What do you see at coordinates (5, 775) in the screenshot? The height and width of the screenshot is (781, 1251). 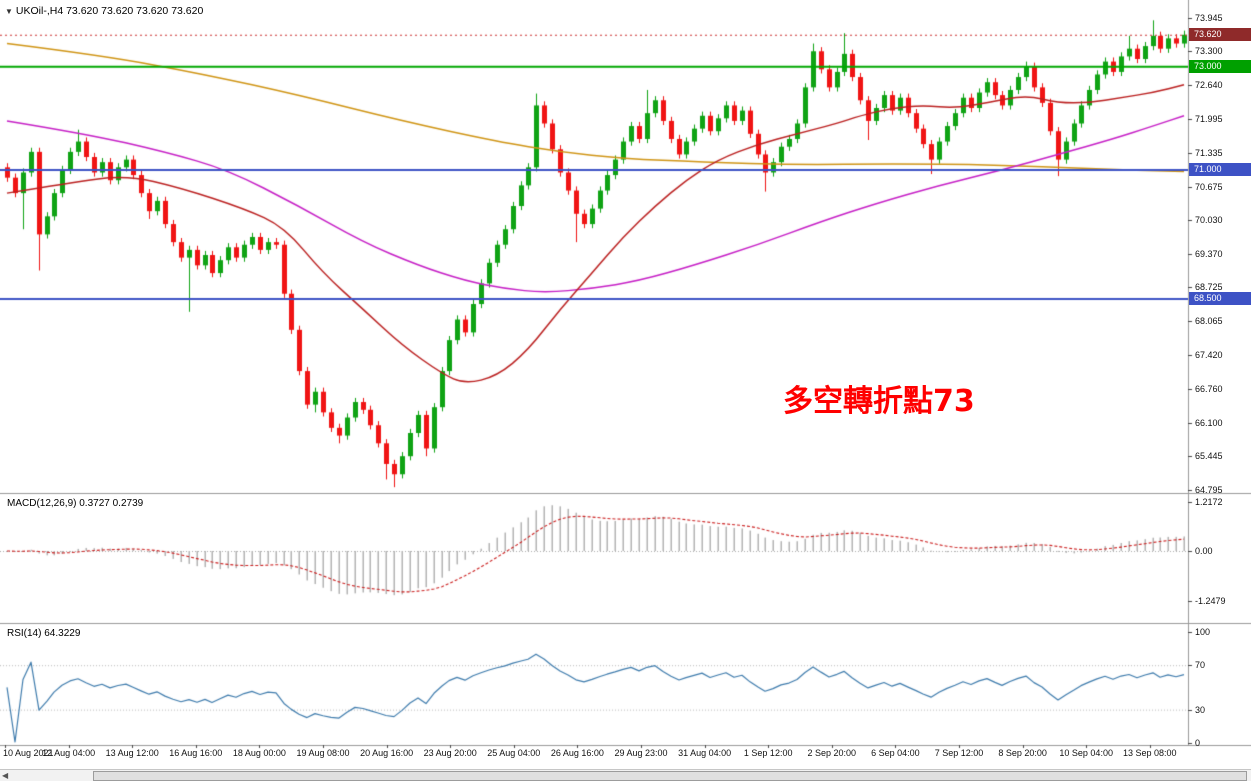 I see `scrollbar-left-arrow-icon: ◀` at bounding box center [5, 775].